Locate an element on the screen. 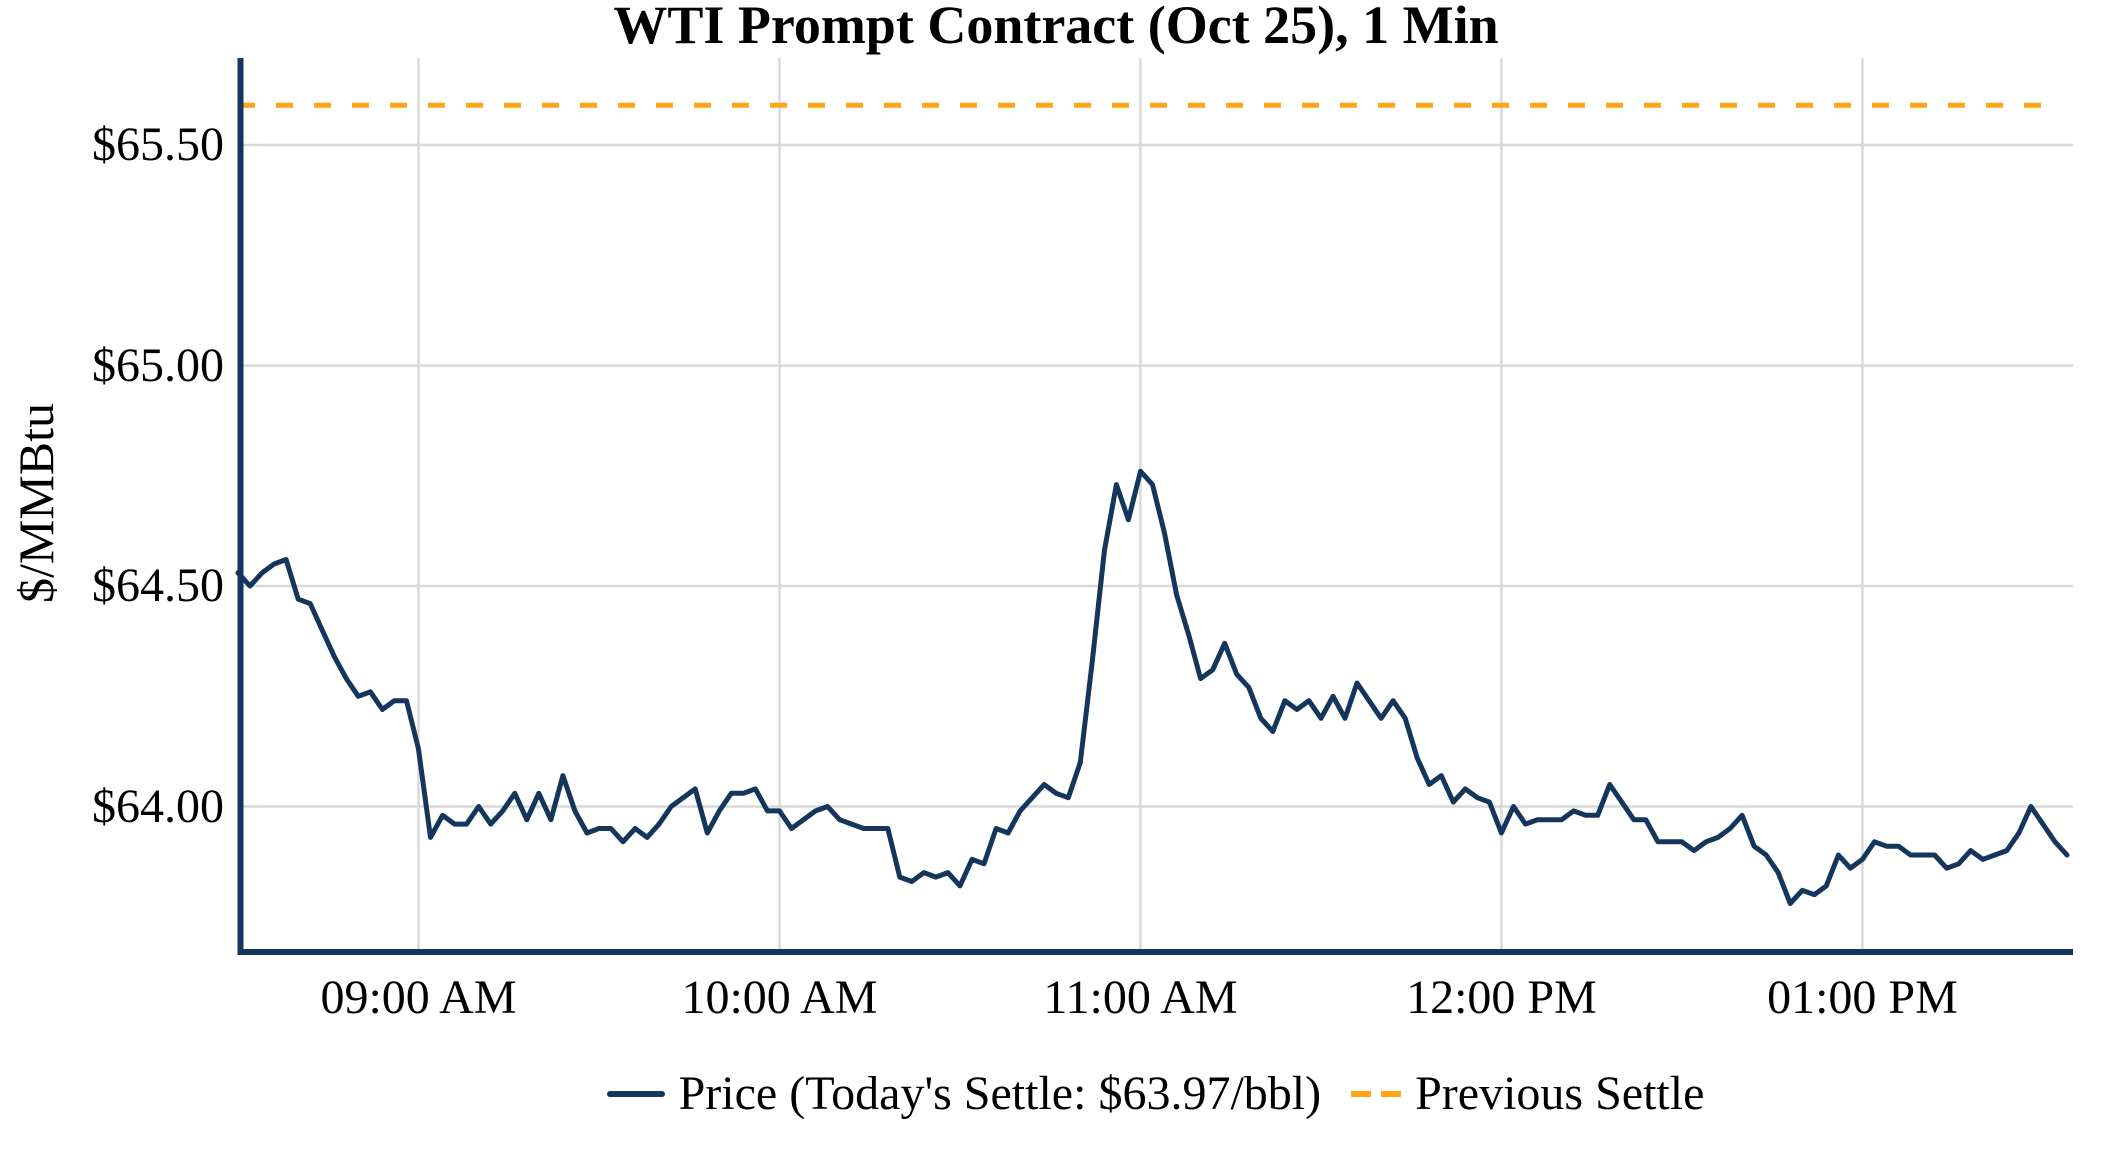  previous-settle-line-swatch is located at coordinates (1376, 1094).